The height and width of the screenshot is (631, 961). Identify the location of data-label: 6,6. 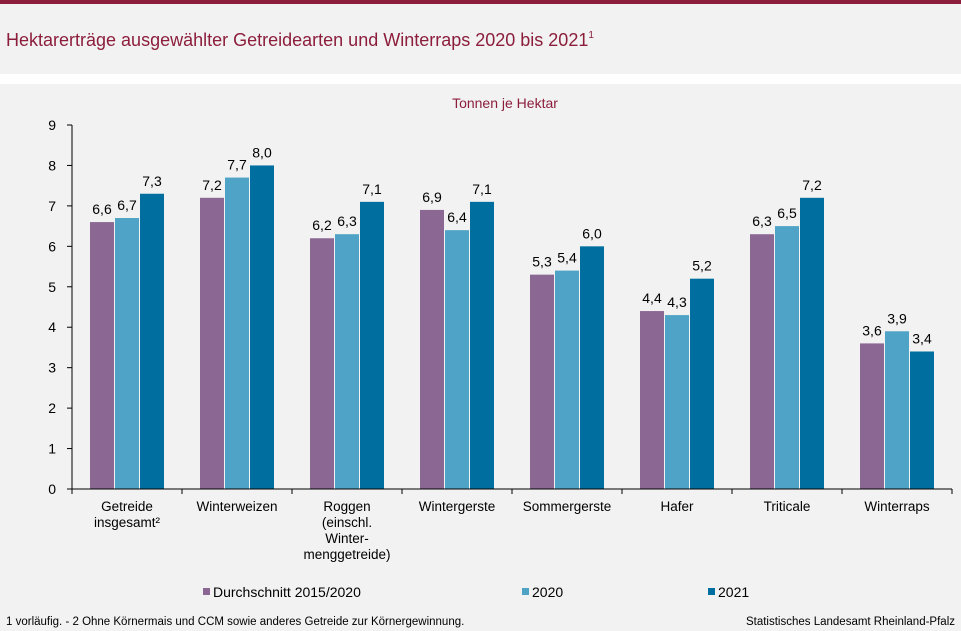
(102, 209).